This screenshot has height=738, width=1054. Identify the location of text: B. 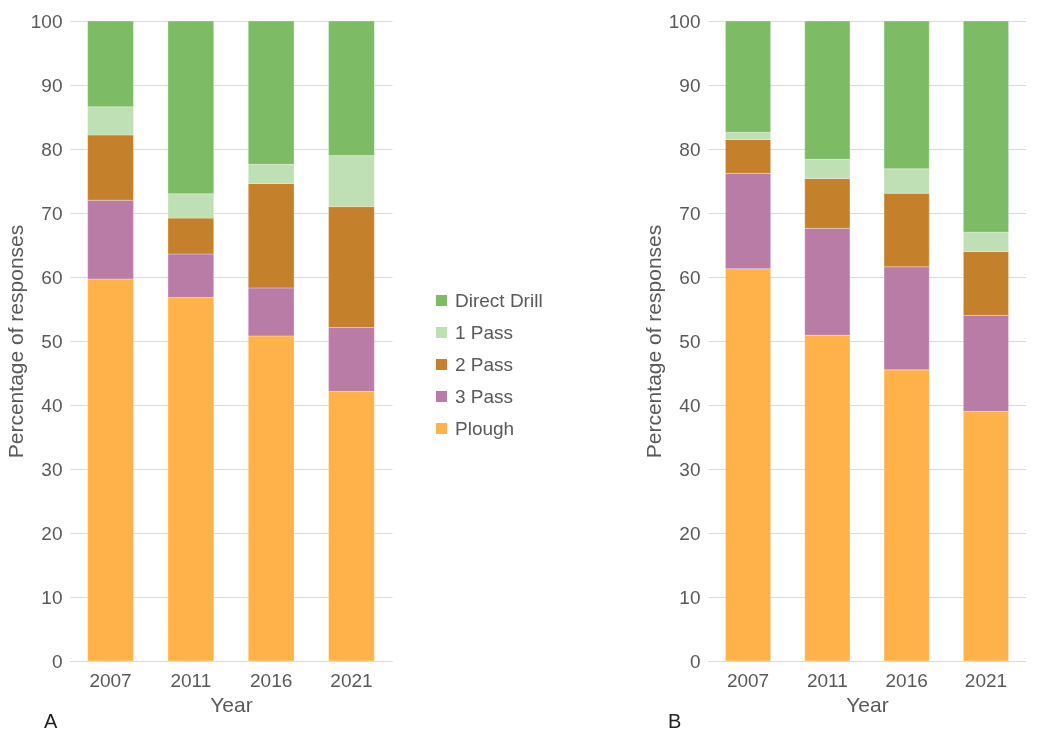
(675, 721).